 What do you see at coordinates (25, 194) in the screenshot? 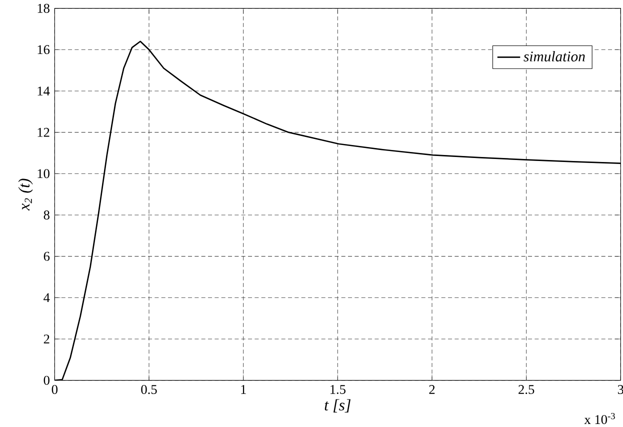
I see `text: x$_{2}$ (t)` at bounding box center [25, 194].